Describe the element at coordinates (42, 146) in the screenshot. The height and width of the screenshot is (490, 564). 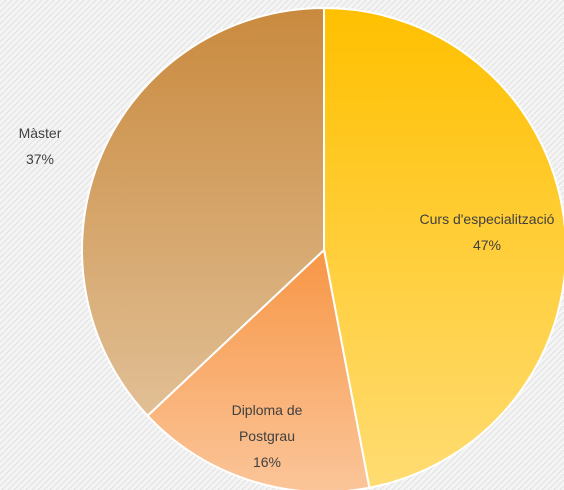
I see `slice-label: Màster 37%` at that location.